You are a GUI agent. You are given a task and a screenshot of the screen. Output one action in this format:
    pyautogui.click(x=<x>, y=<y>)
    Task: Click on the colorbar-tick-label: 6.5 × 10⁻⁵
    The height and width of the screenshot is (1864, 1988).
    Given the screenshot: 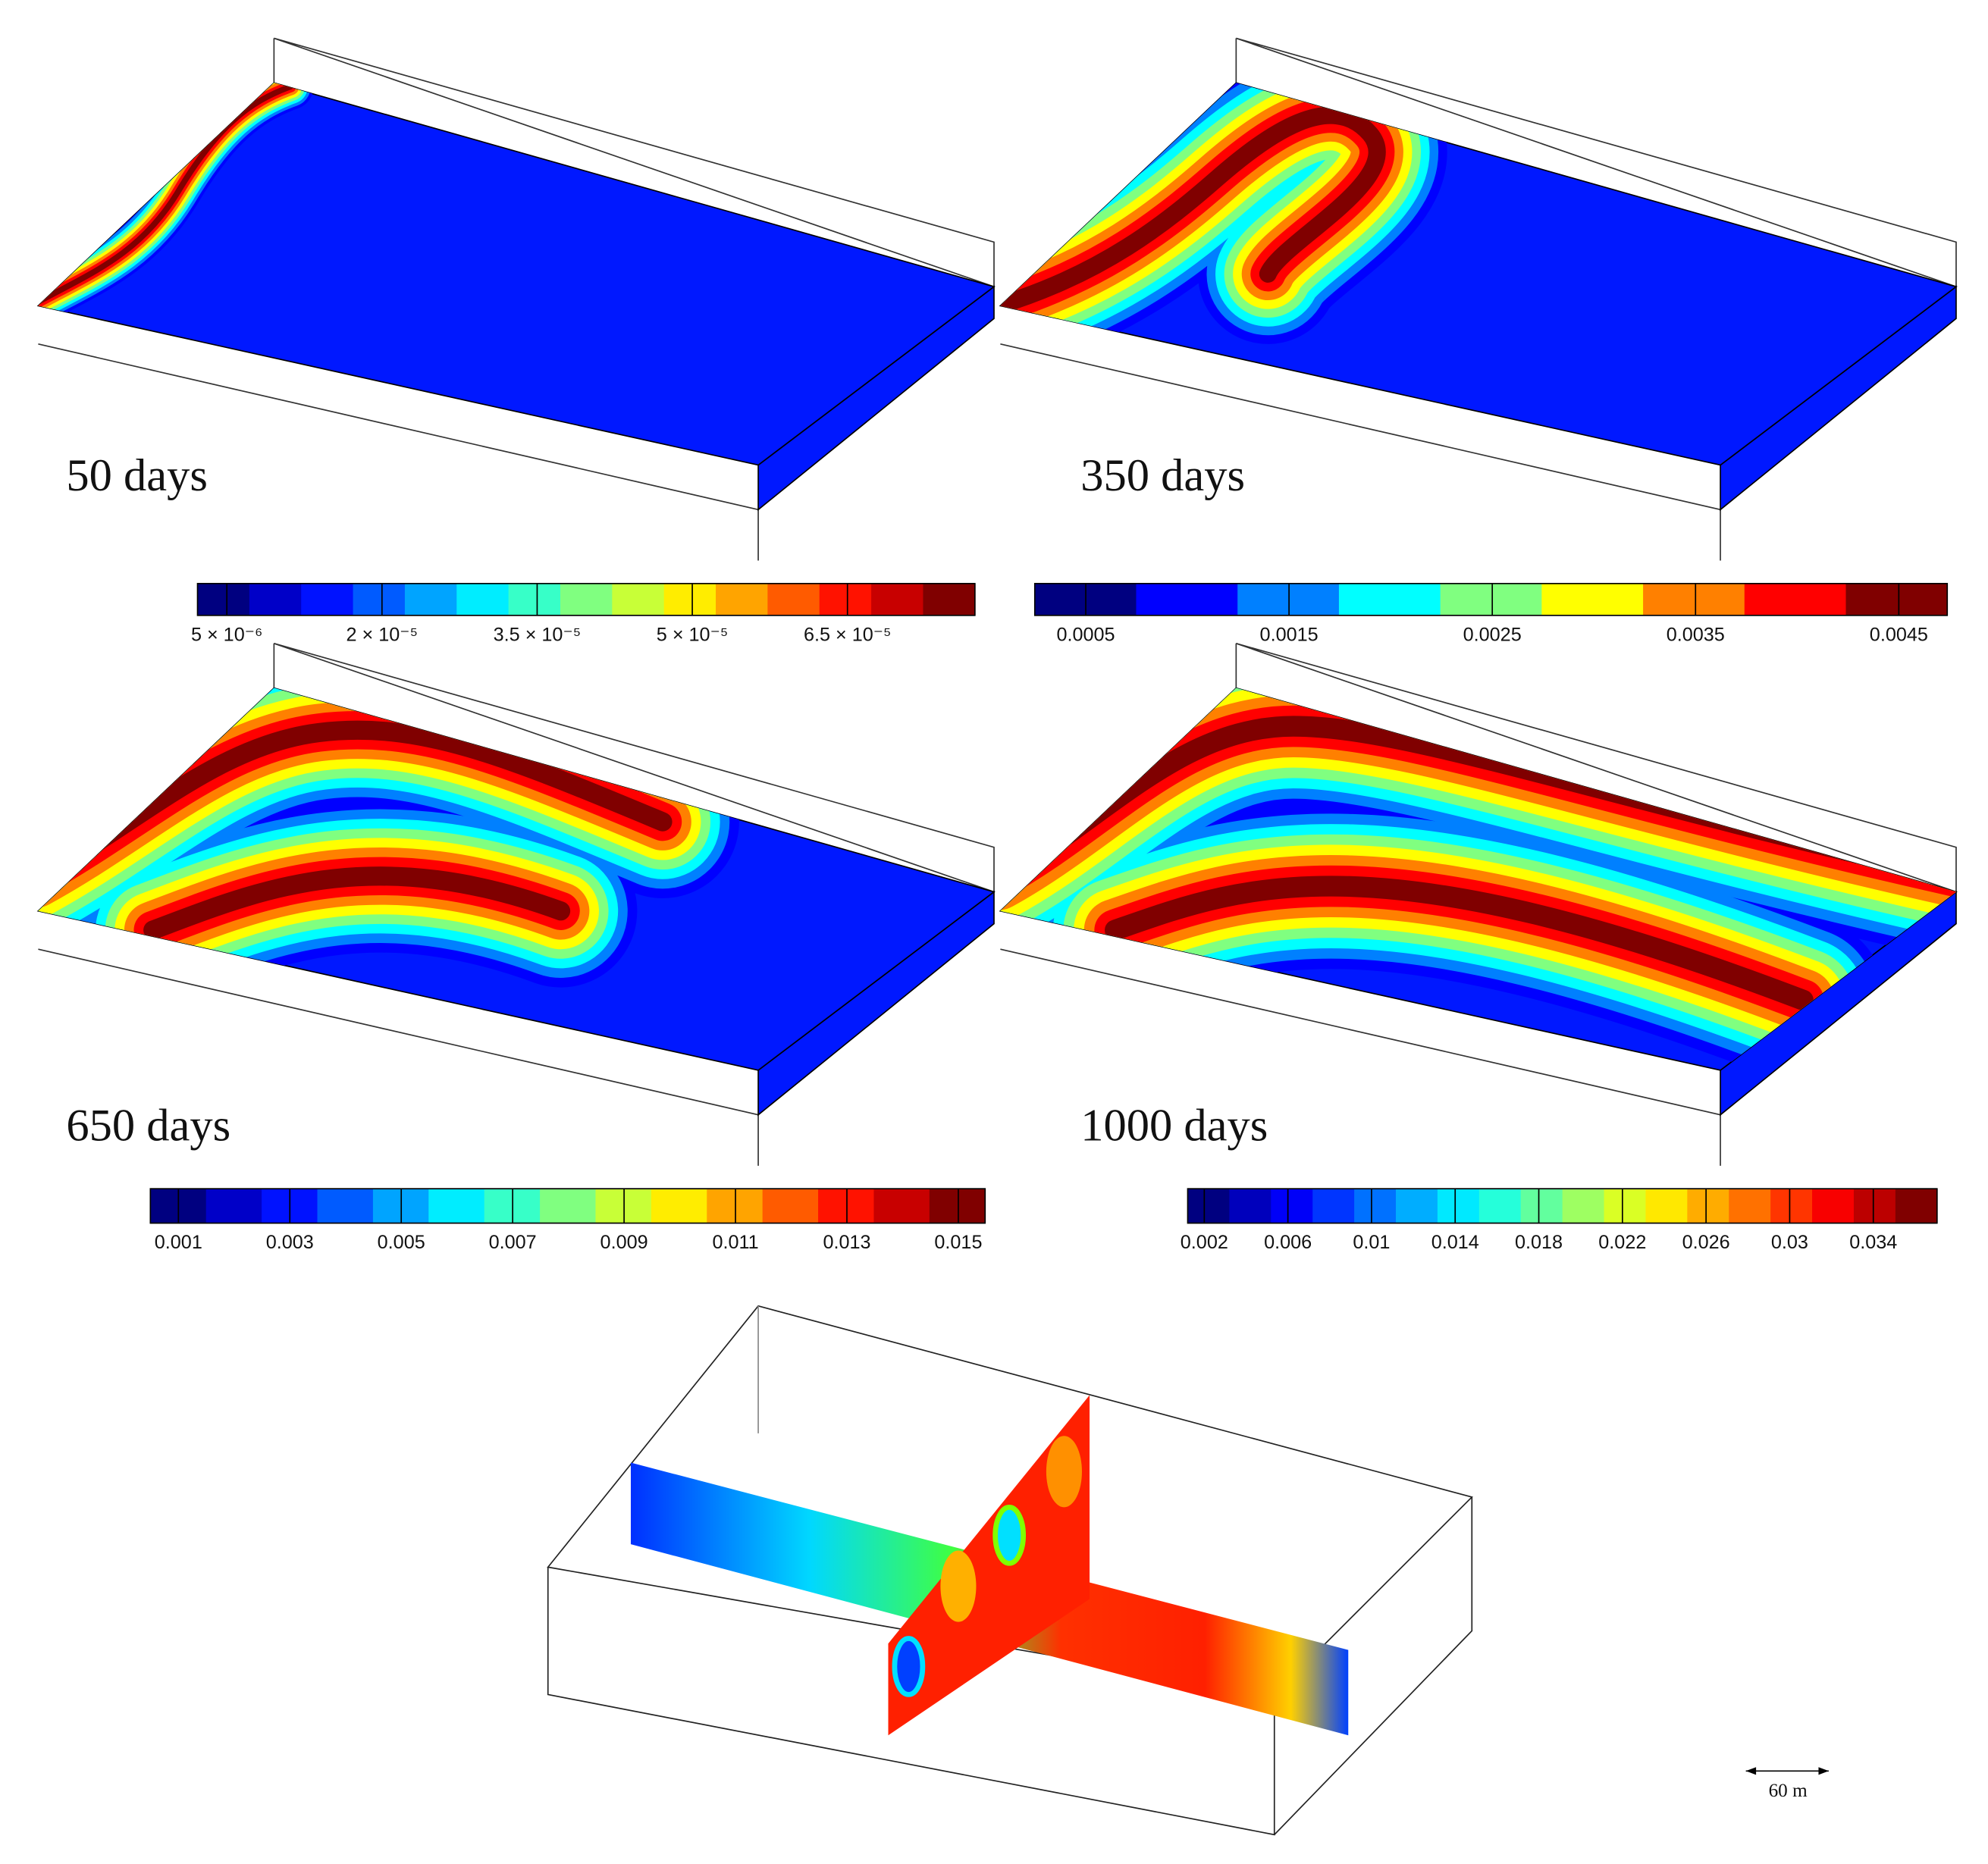 What is the action you would take?
    pyautogui.click(x=848, y=634)
    